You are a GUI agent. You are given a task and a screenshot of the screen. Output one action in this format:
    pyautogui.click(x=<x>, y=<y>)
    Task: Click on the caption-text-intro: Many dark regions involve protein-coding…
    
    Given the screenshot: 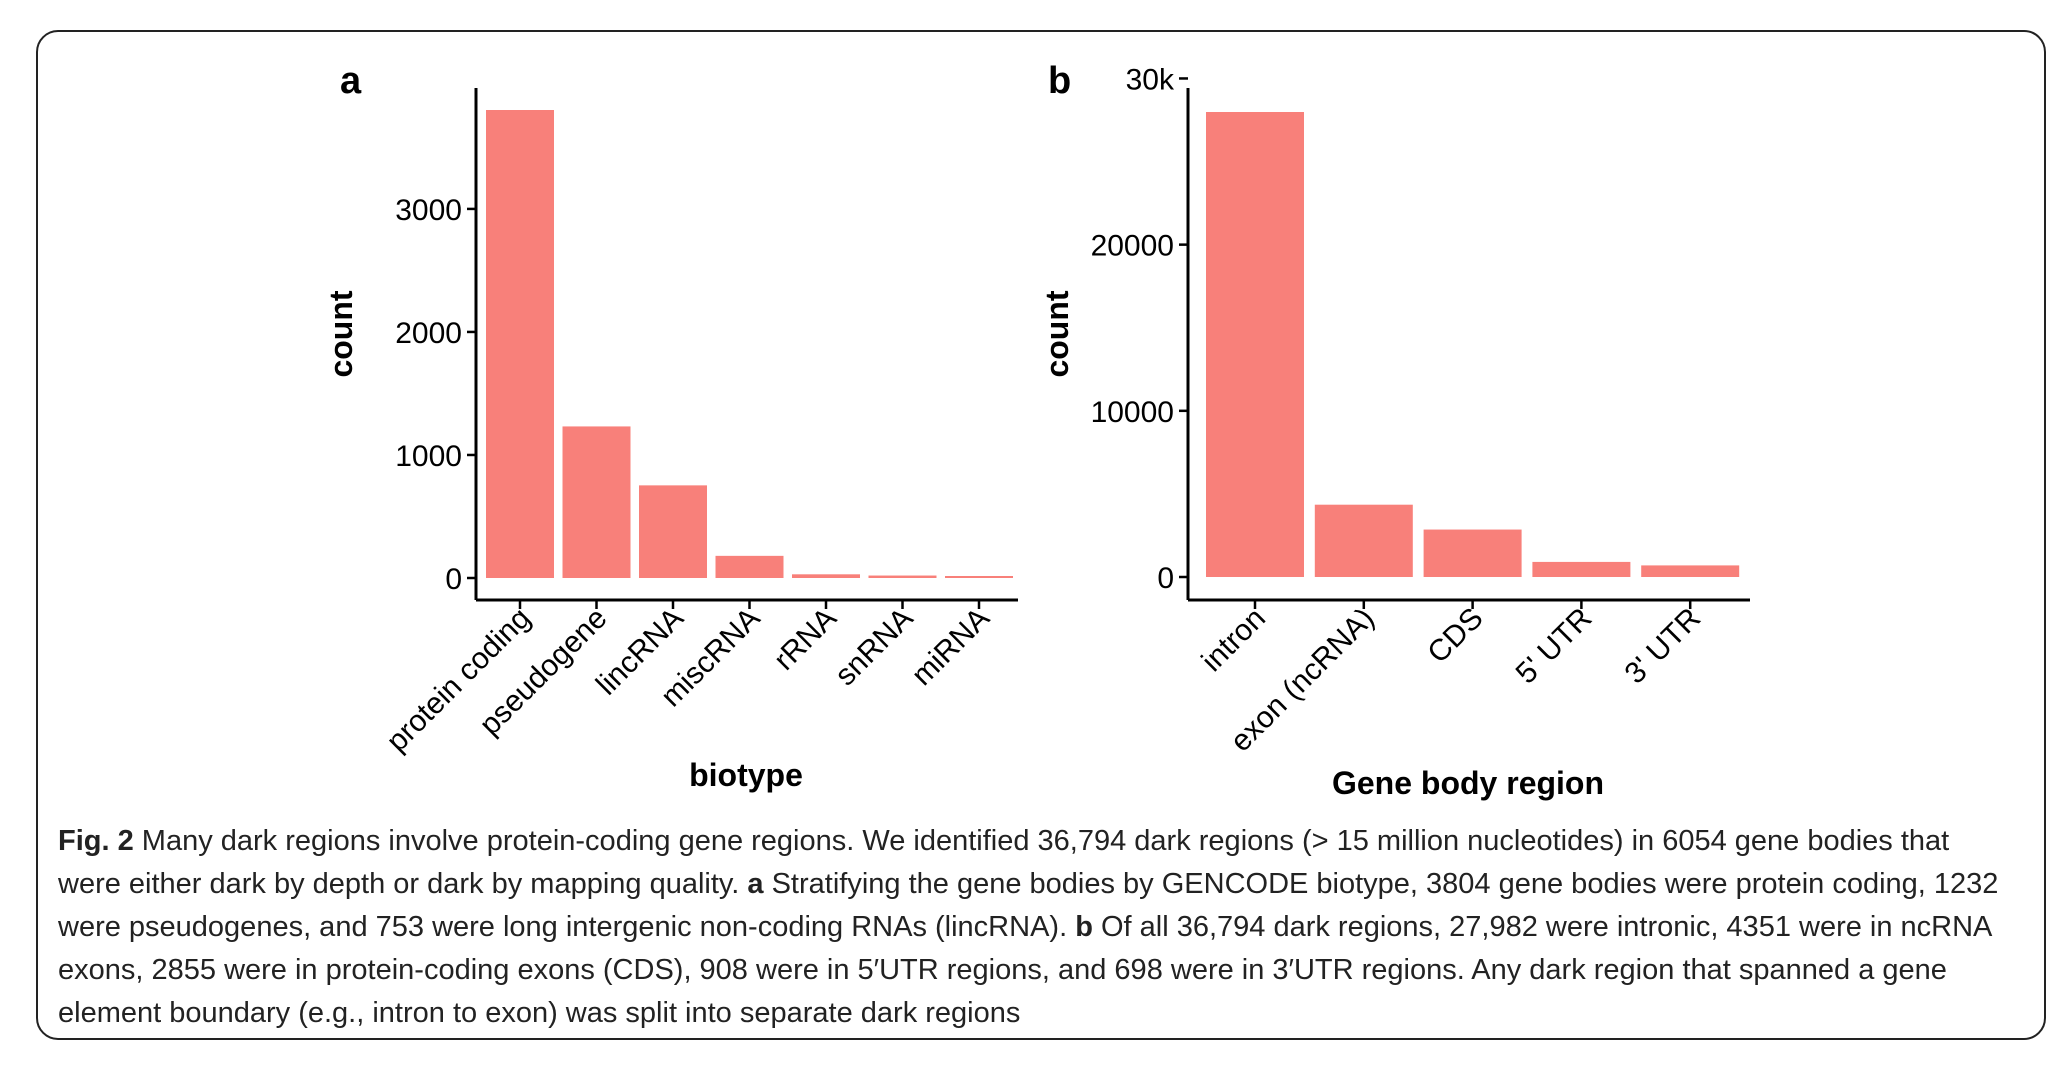 What is the action you would take?
    pyautogui.click(x=1004, y=862)
    